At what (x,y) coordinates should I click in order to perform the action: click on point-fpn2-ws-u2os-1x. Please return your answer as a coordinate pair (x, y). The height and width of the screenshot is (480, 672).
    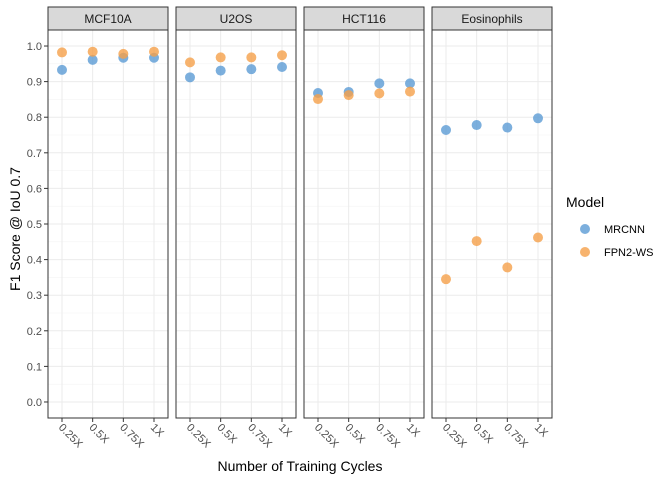
    Looking at the image, I should click on (282, 55).